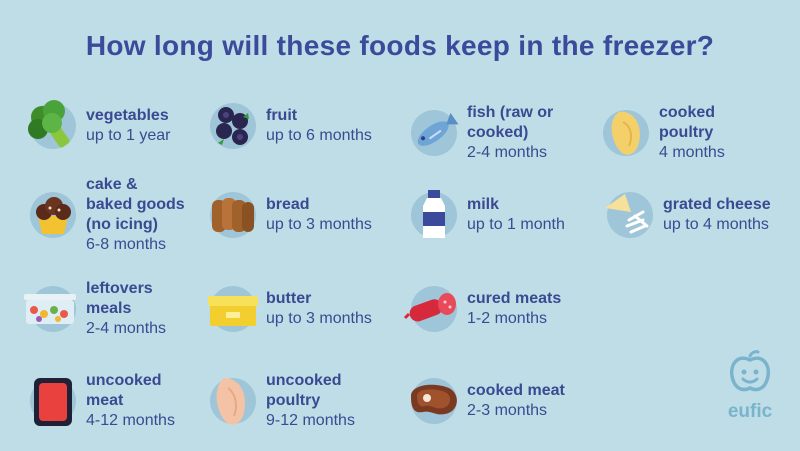 Image resolution: width=800 pixels, height=451 pixels. I want to click on food-item-milk: milk up to 1 month, so click(488, 214).